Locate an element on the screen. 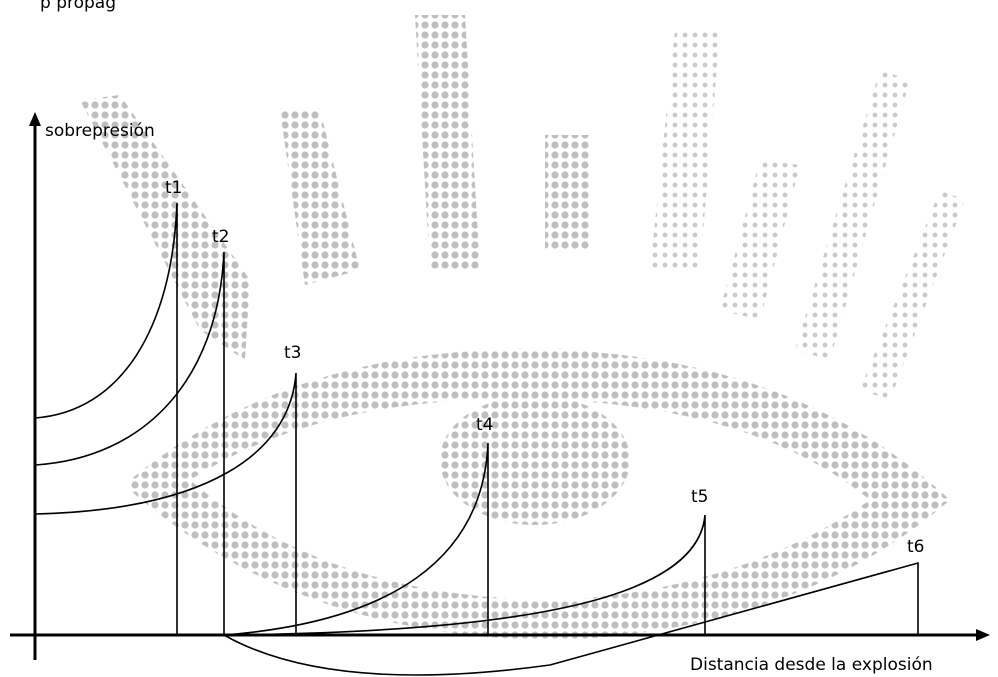 The width and height of the screenshot is (998, 677). y-arrow is located at coordinates (35, 119).